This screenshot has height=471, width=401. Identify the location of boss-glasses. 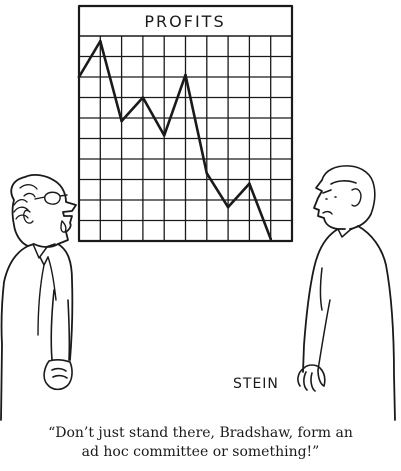
(51, 198).